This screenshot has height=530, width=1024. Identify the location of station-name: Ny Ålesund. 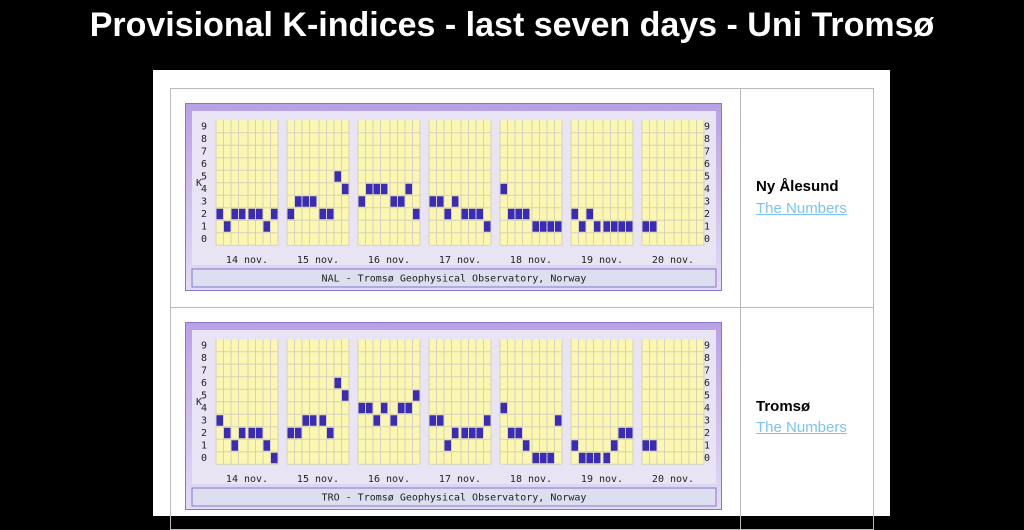
(797, 186).